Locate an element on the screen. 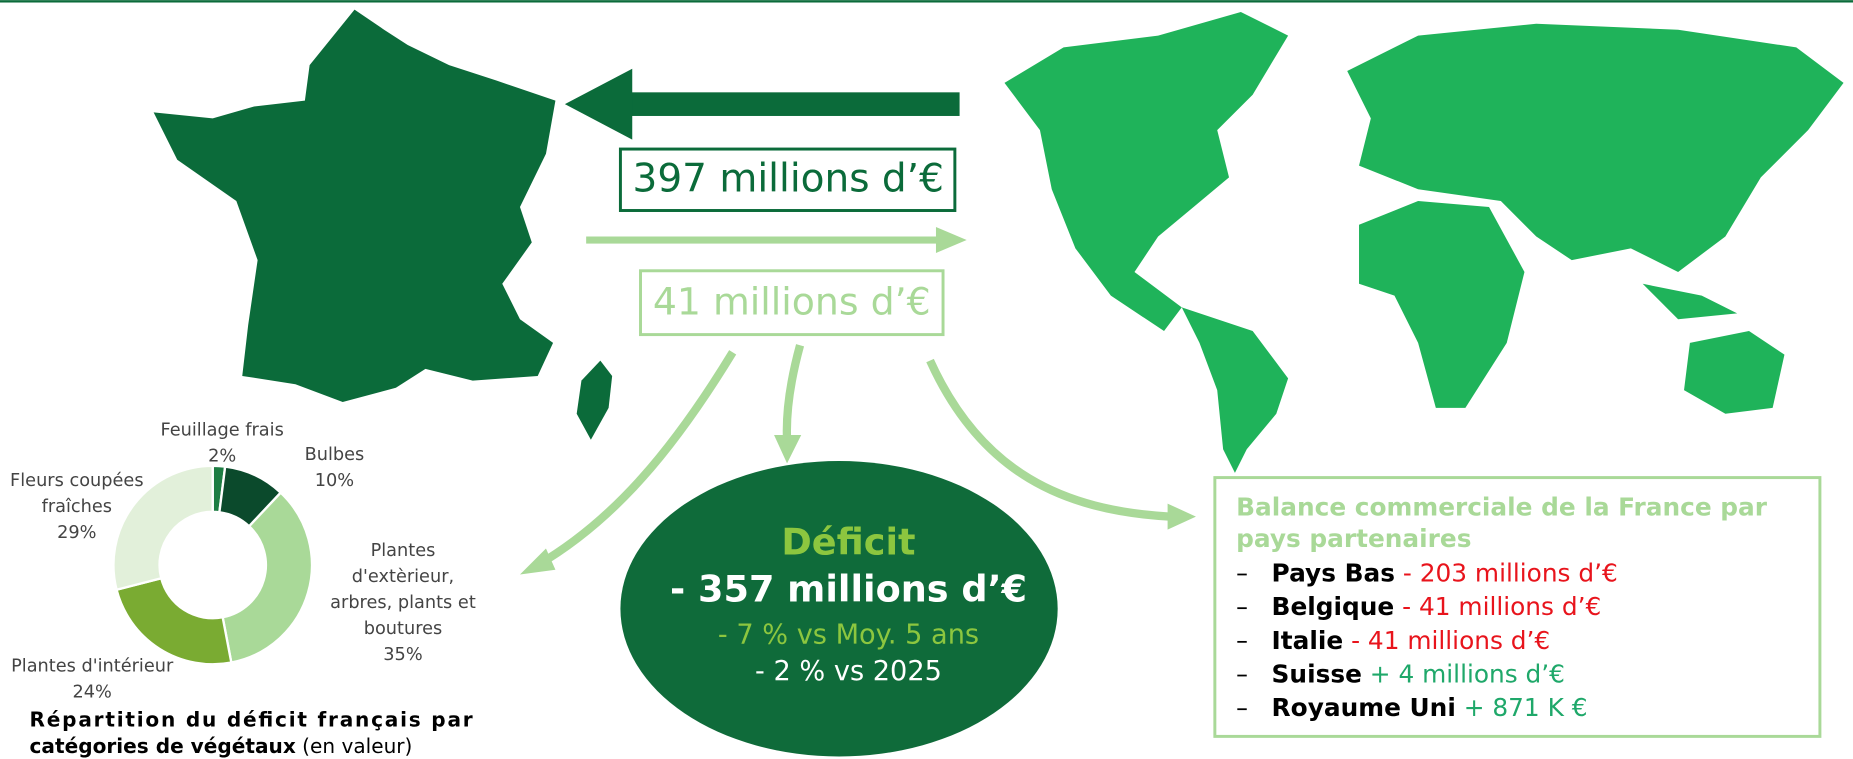  deficit-vs-avg: - 7 % vs Moy. 5 ans is located at coordinates (848, 634).